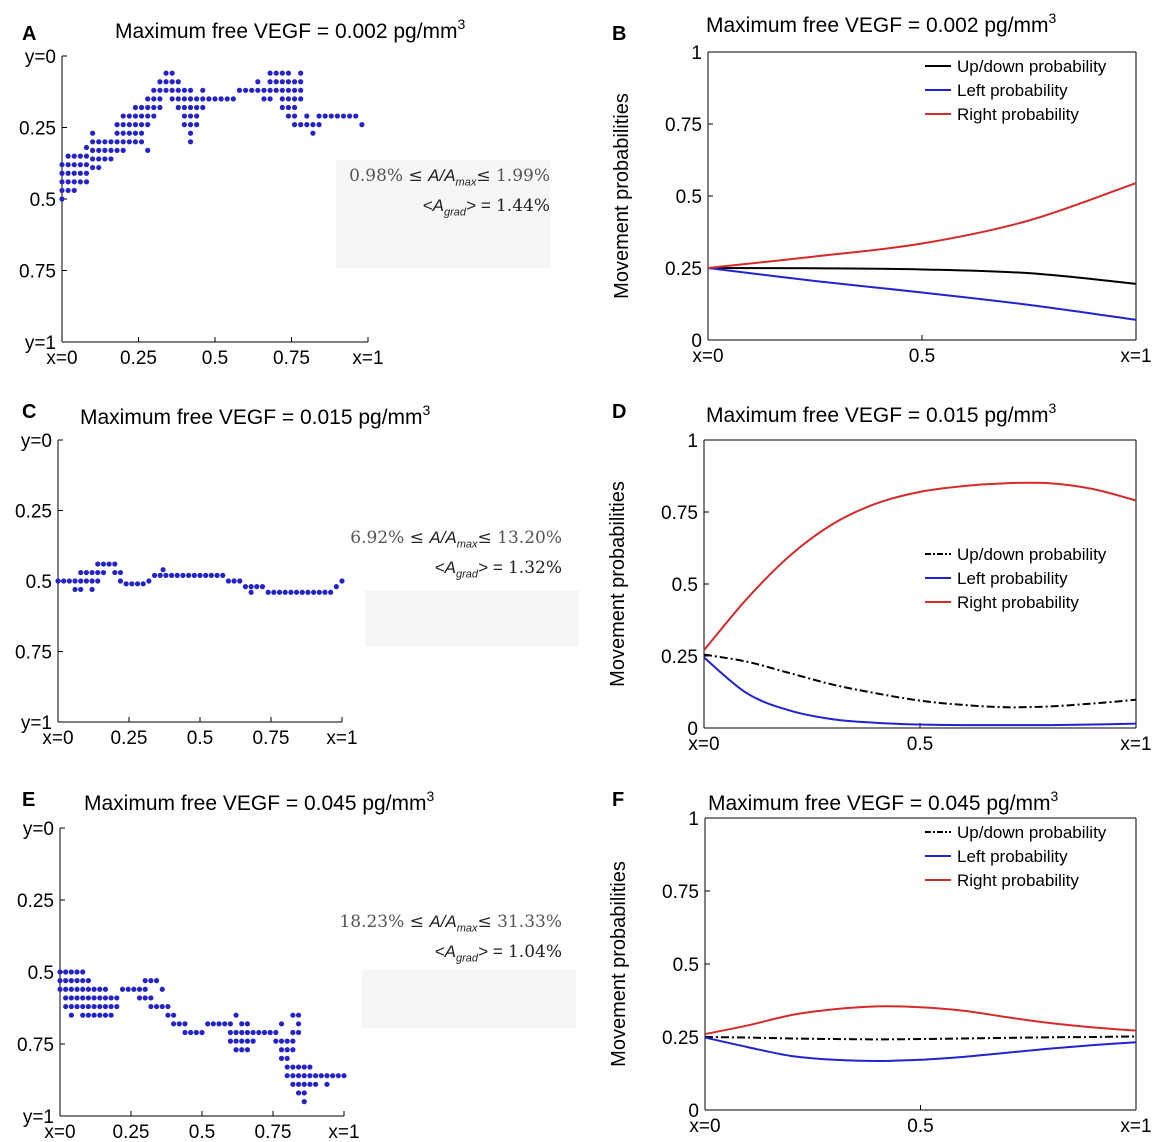 The image size is (1160, 1142). What do you see at coordinates (692, 441) in the screenshot?
I see `y-tick-label: 1` at bounding box center [692, 441].